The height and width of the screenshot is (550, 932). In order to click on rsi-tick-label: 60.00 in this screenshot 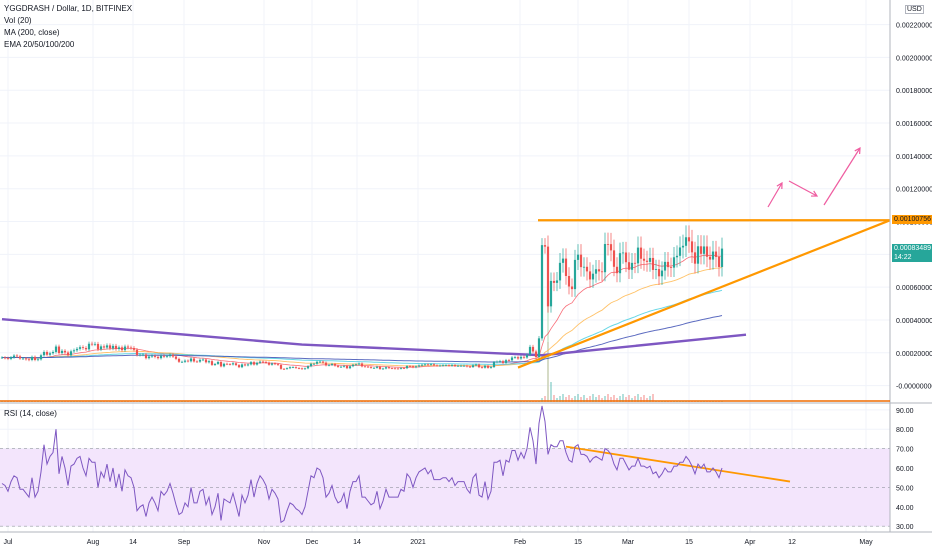, I will do `click(905, 469)`.